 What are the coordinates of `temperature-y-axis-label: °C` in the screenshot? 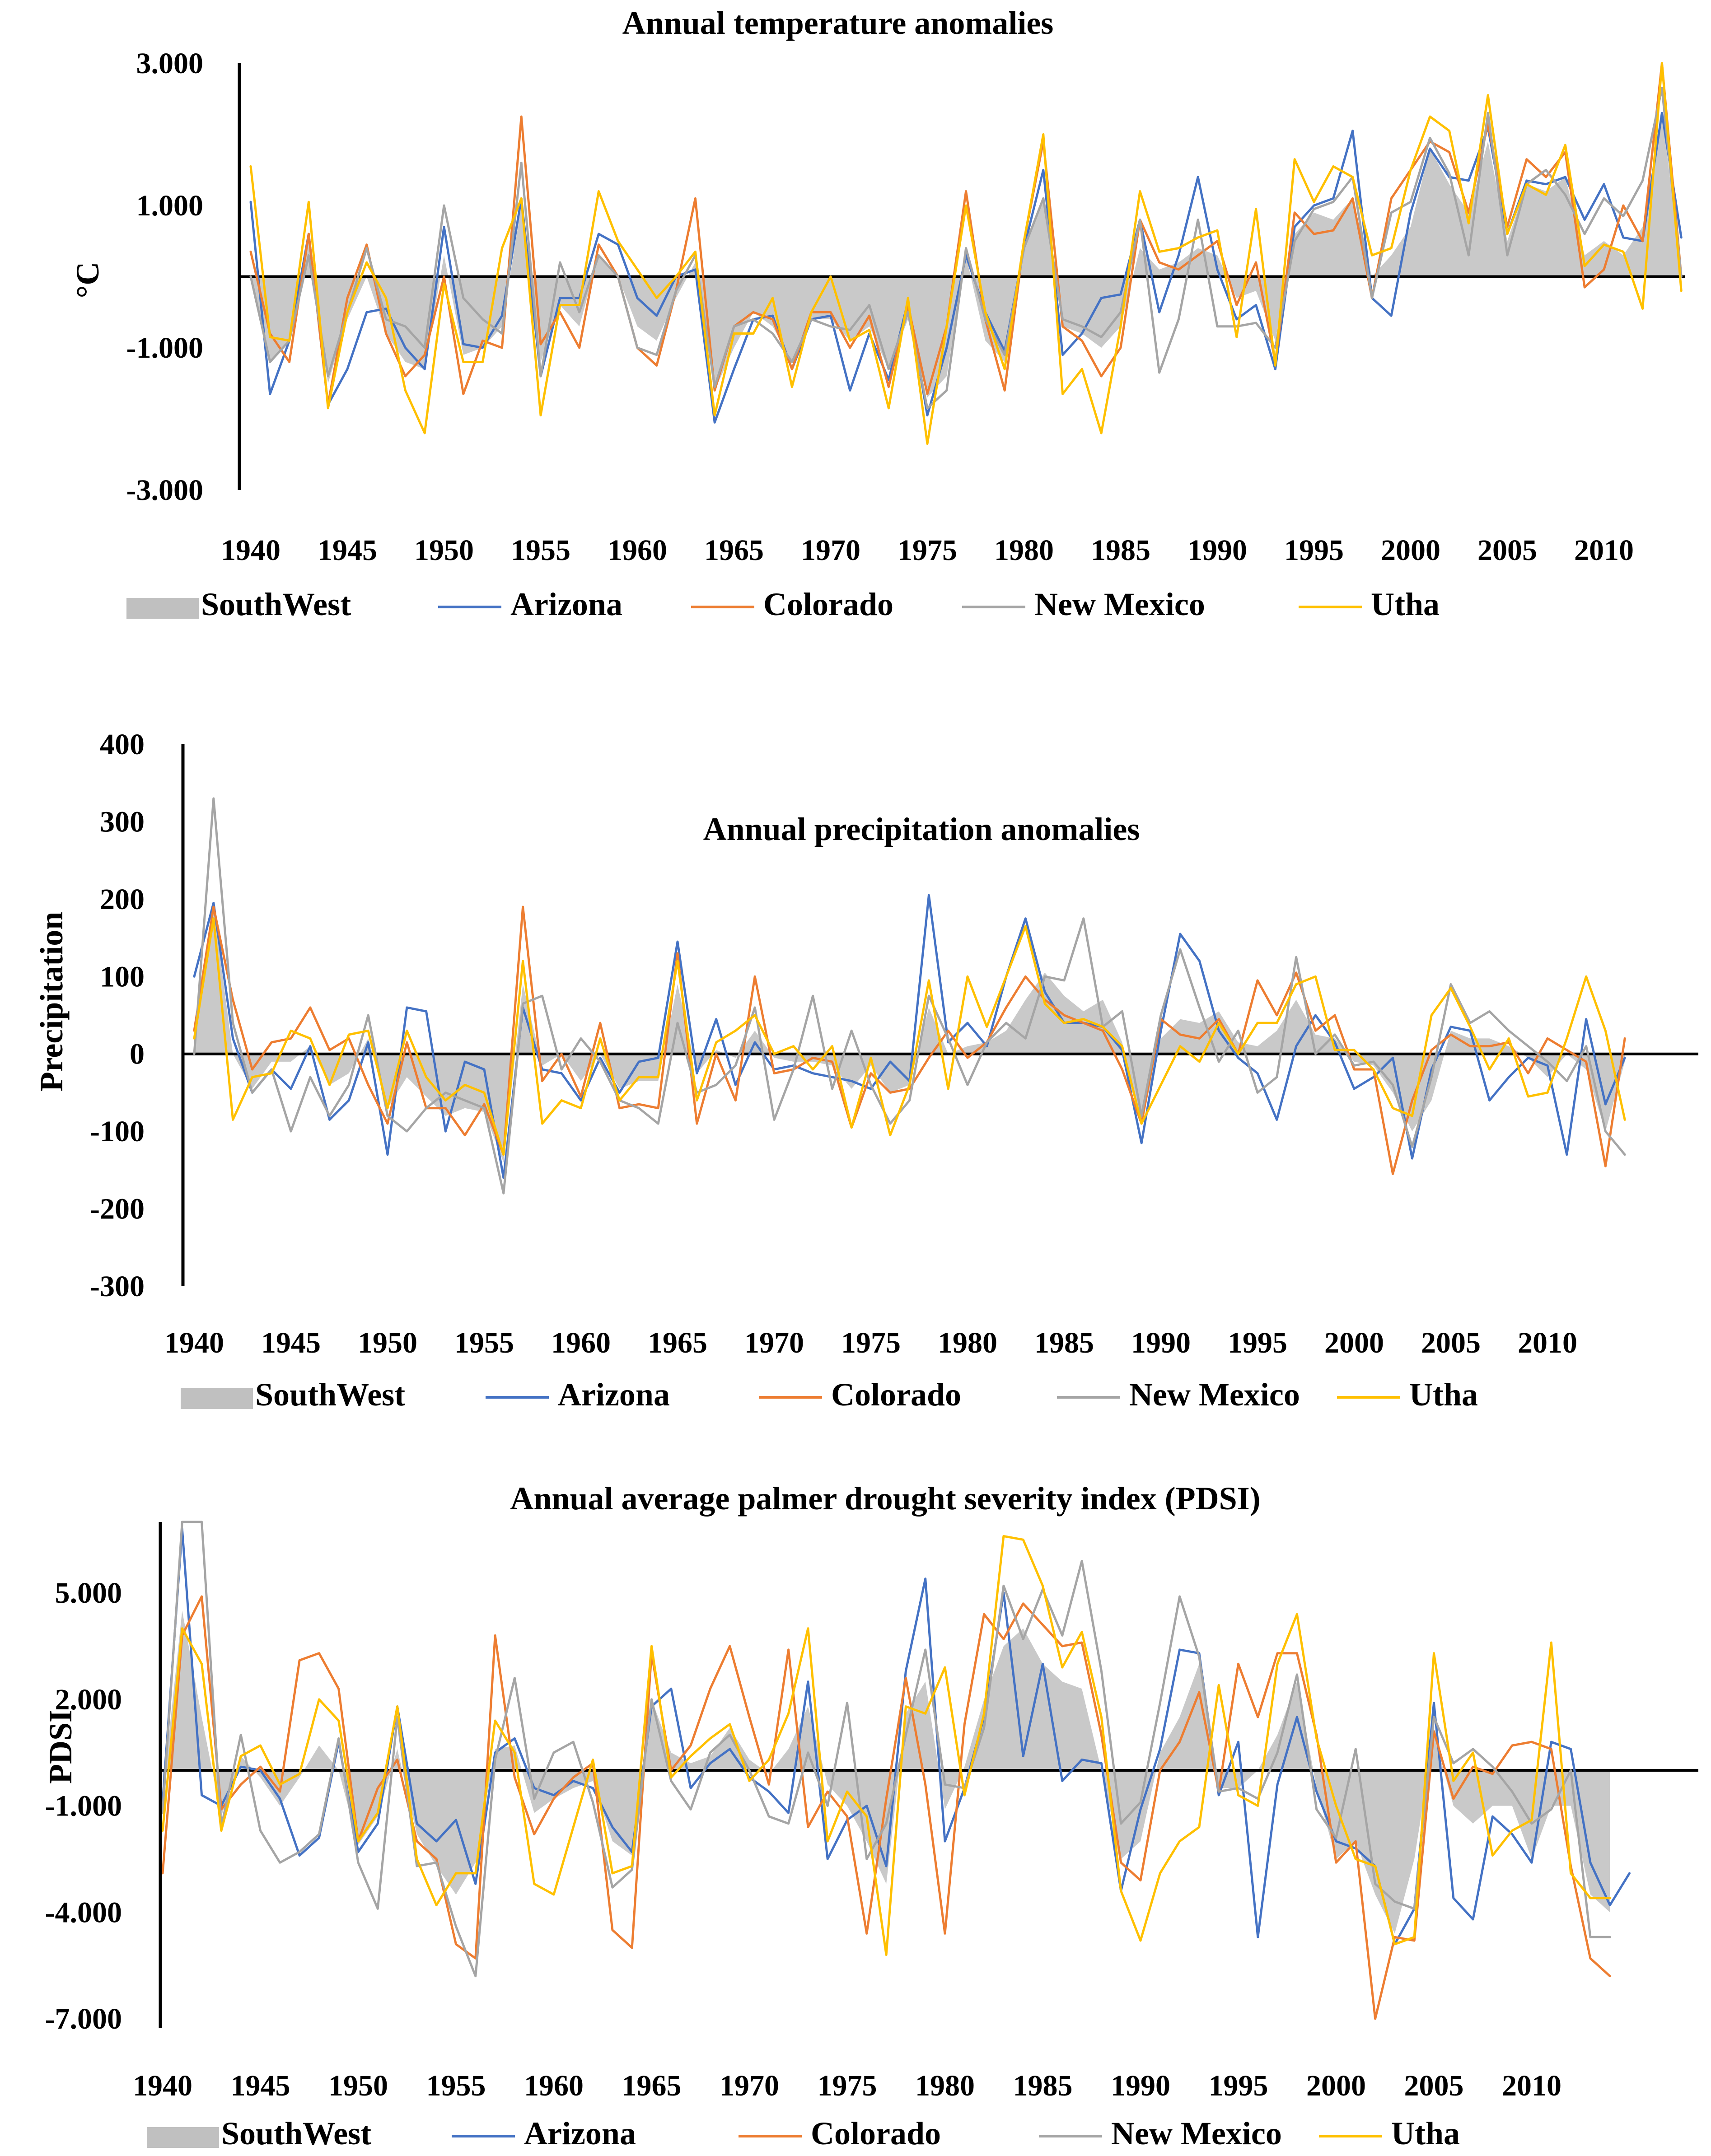 It's located at (88, 280).